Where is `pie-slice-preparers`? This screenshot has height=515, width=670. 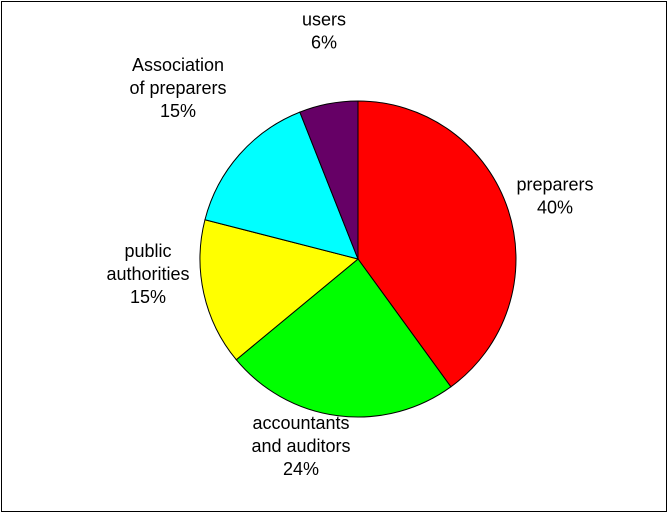
pie-slice-preparers is located at coordinates (437, 244).